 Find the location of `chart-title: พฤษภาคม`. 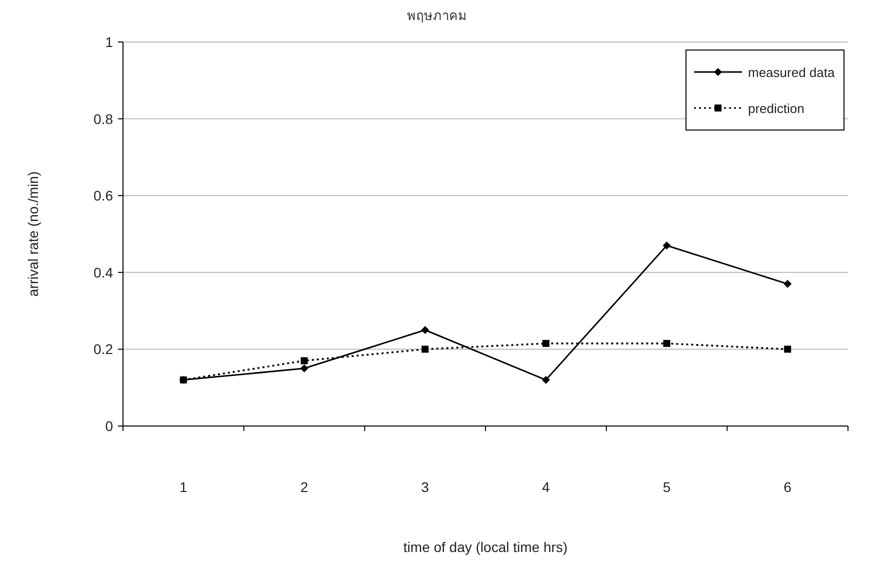

chart-title: พฤษภาคม is located at coordinates (437, 15).